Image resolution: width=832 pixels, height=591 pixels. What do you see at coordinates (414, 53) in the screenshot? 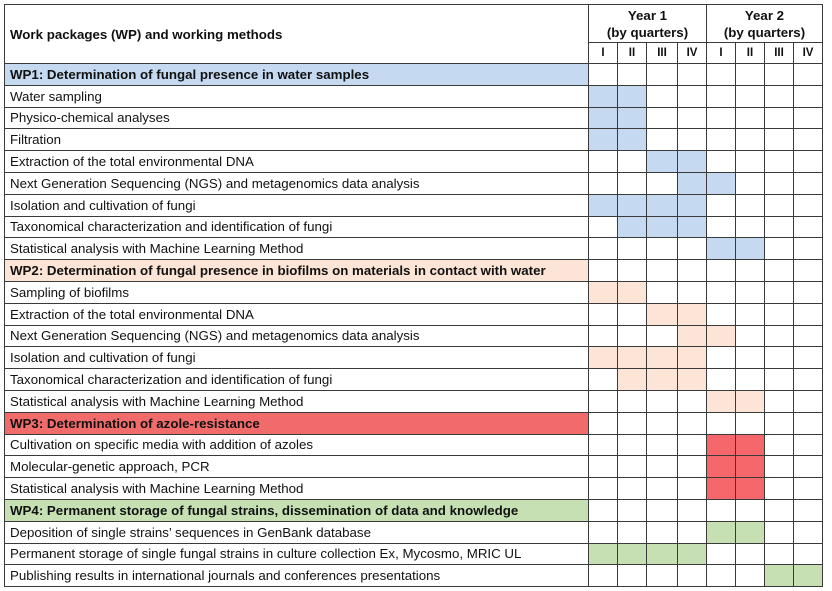
I see `header-row-quarters: I II III IV I II III IV` at bounding box center [414, 53].